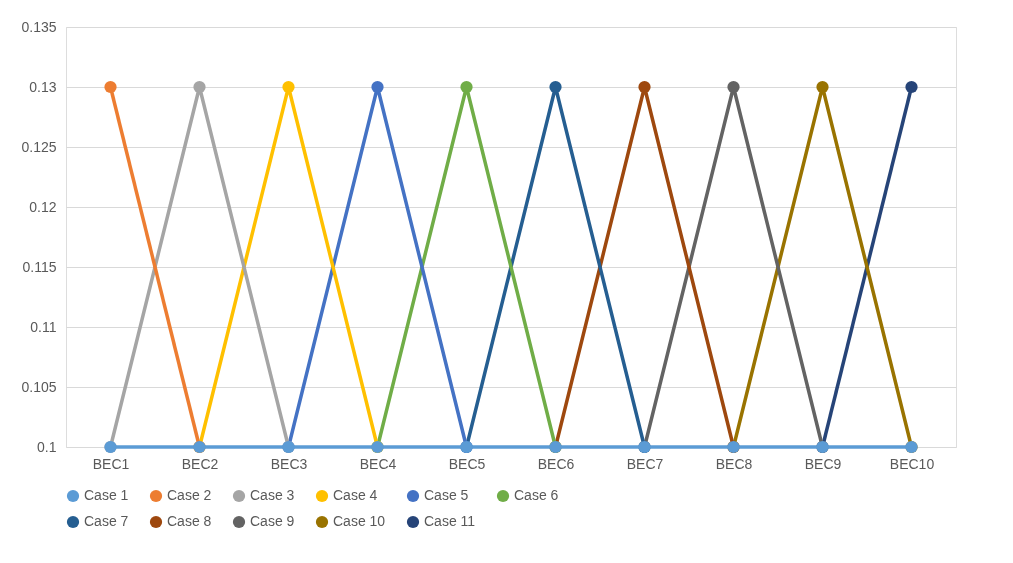 The width and height of the screenshot is (1013, 563). What do you see at coordinates (467, 463) in the screenshot?
I see `x-tick-label: BEC5` at bounding box center [467, 463].